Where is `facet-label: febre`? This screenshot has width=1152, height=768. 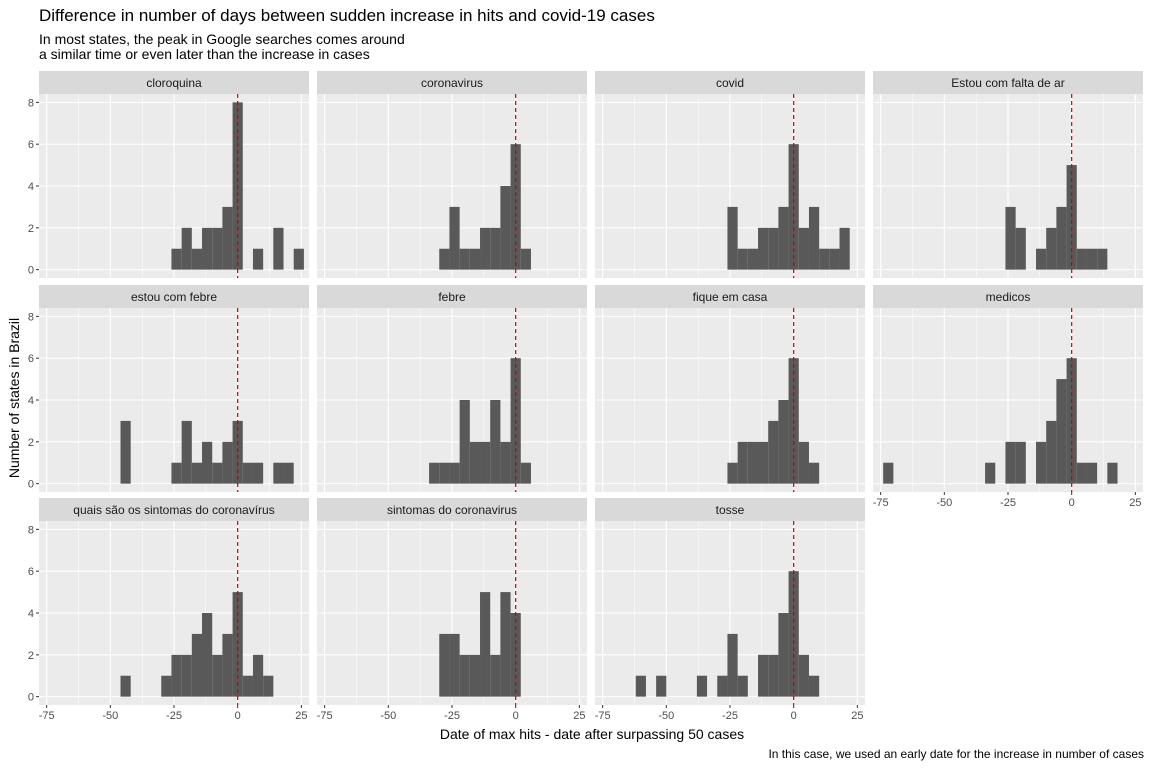 facet-label: febre is located at coordinates (452, 297).